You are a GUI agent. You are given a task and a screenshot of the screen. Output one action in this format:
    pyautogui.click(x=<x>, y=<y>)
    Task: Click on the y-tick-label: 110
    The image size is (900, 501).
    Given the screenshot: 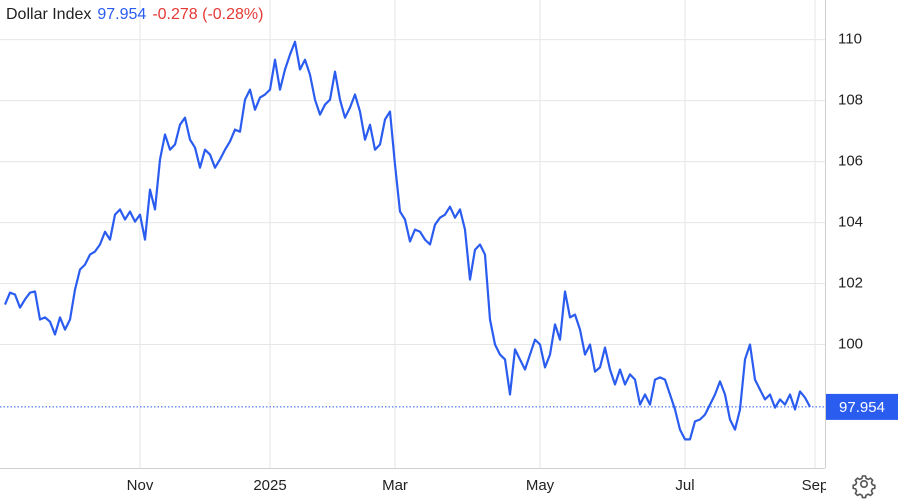 What is the action you would take?
    pyautogui.click(x=850, y=39)
    